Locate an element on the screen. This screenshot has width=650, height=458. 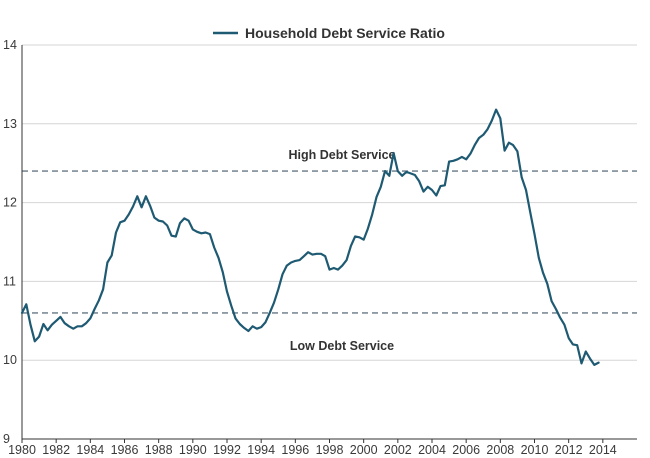
x-tick-label: 1986 is located at coordinates (125, 450).